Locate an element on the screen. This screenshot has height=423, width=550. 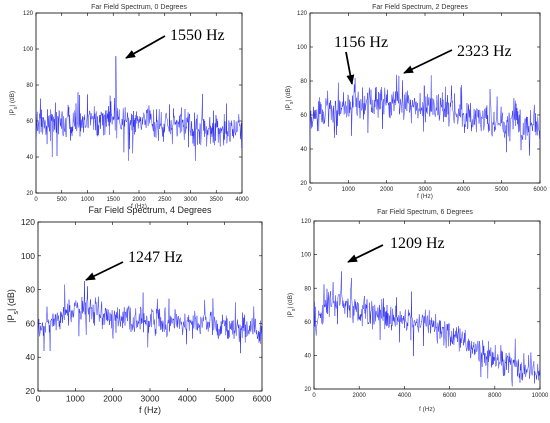
chart-title: Far Field Spectrum, 6 Degrees is located at coordinates (425, 212).